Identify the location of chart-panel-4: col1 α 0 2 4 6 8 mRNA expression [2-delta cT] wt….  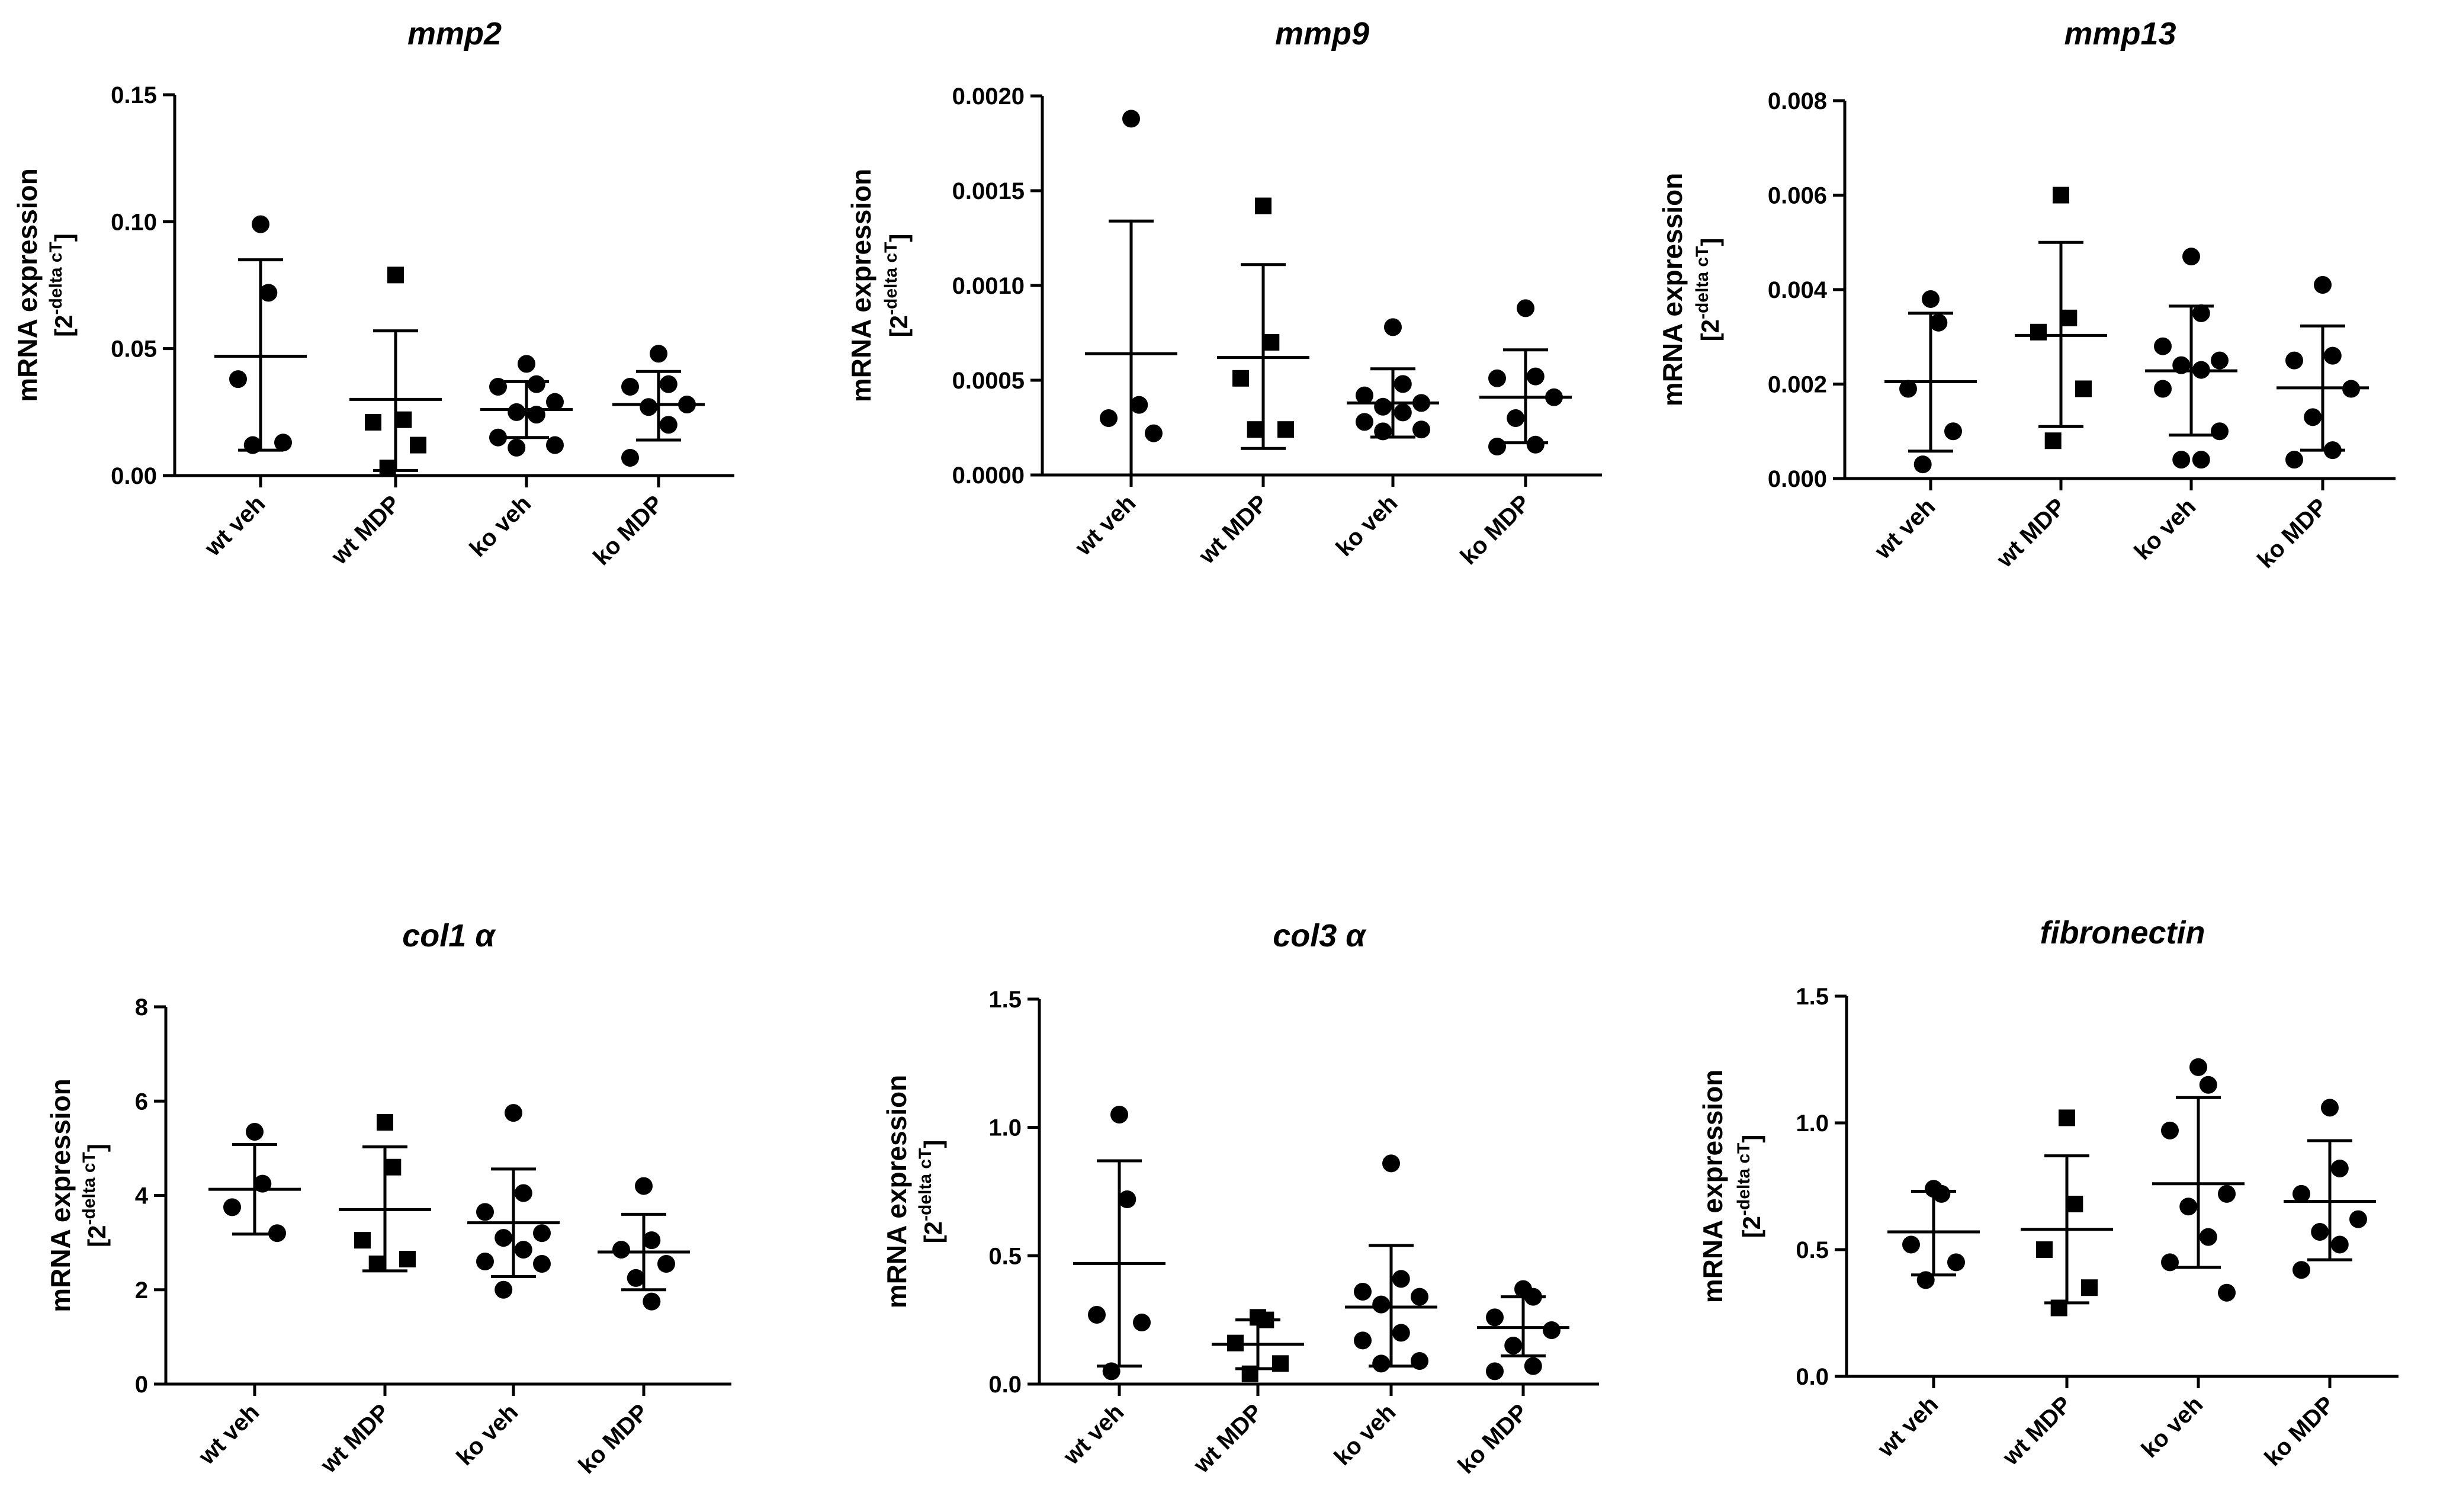
(388, 1198).